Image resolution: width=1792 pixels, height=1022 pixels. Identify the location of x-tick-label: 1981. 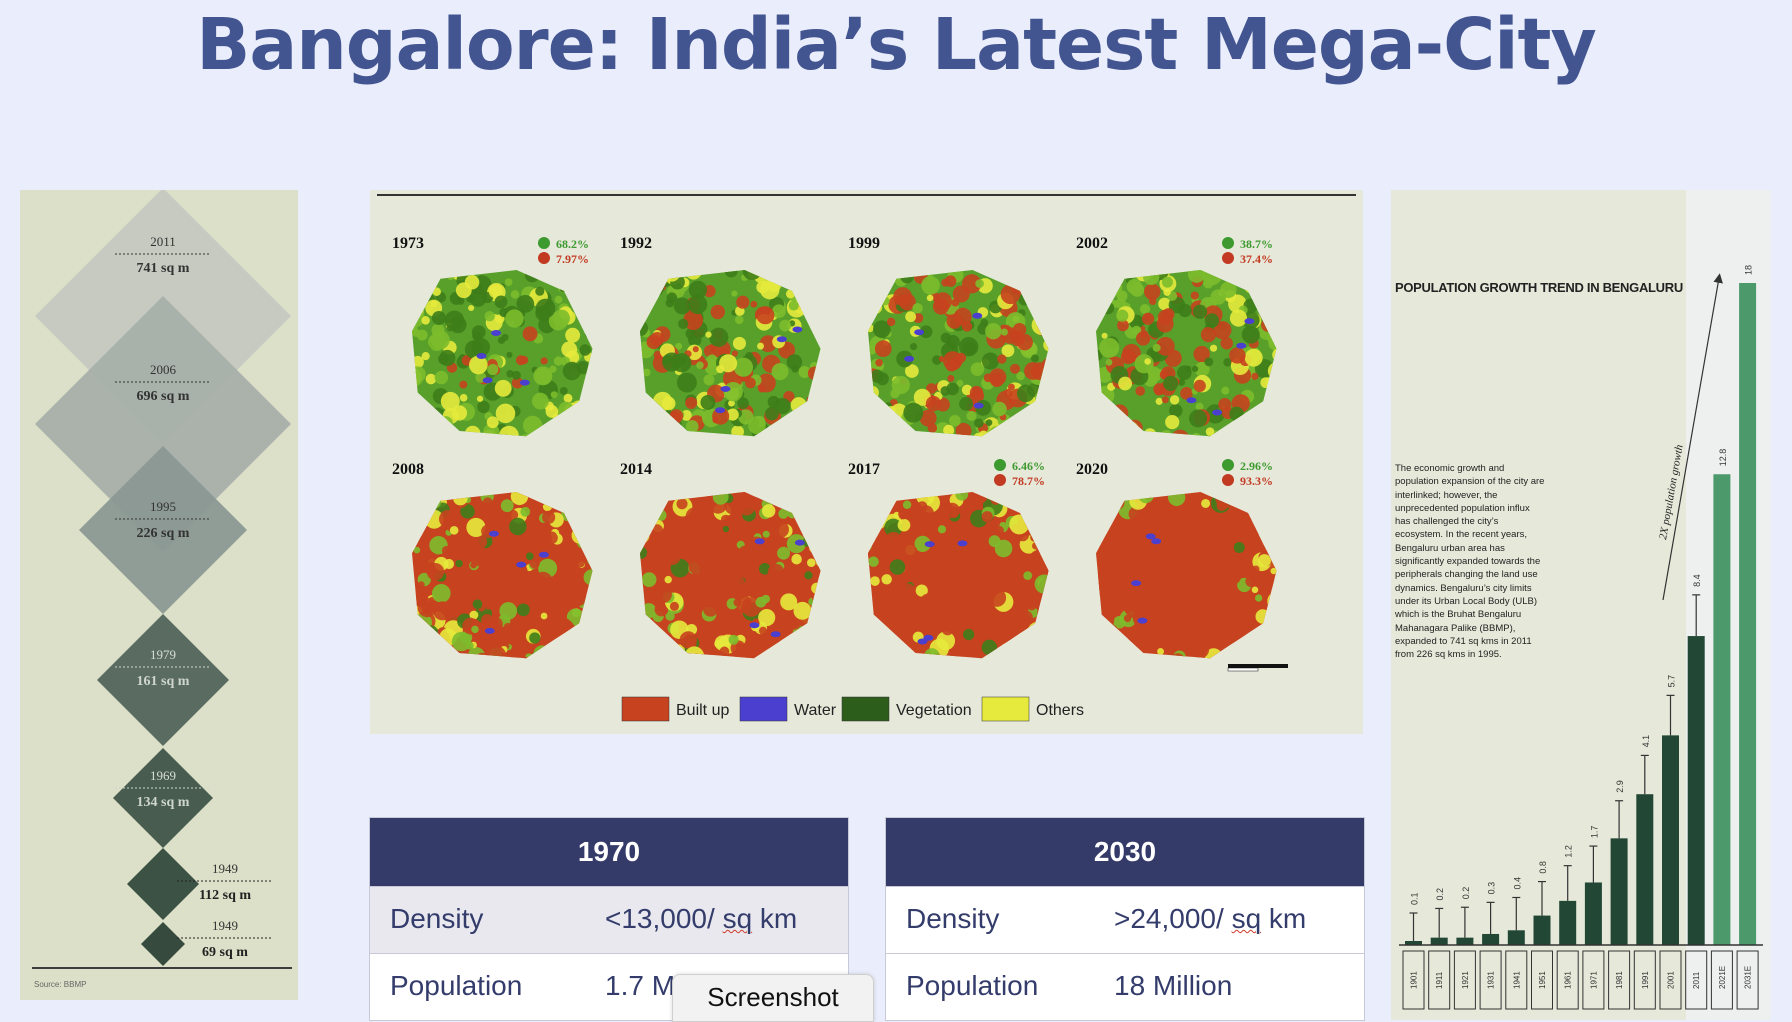
(1619, 980).